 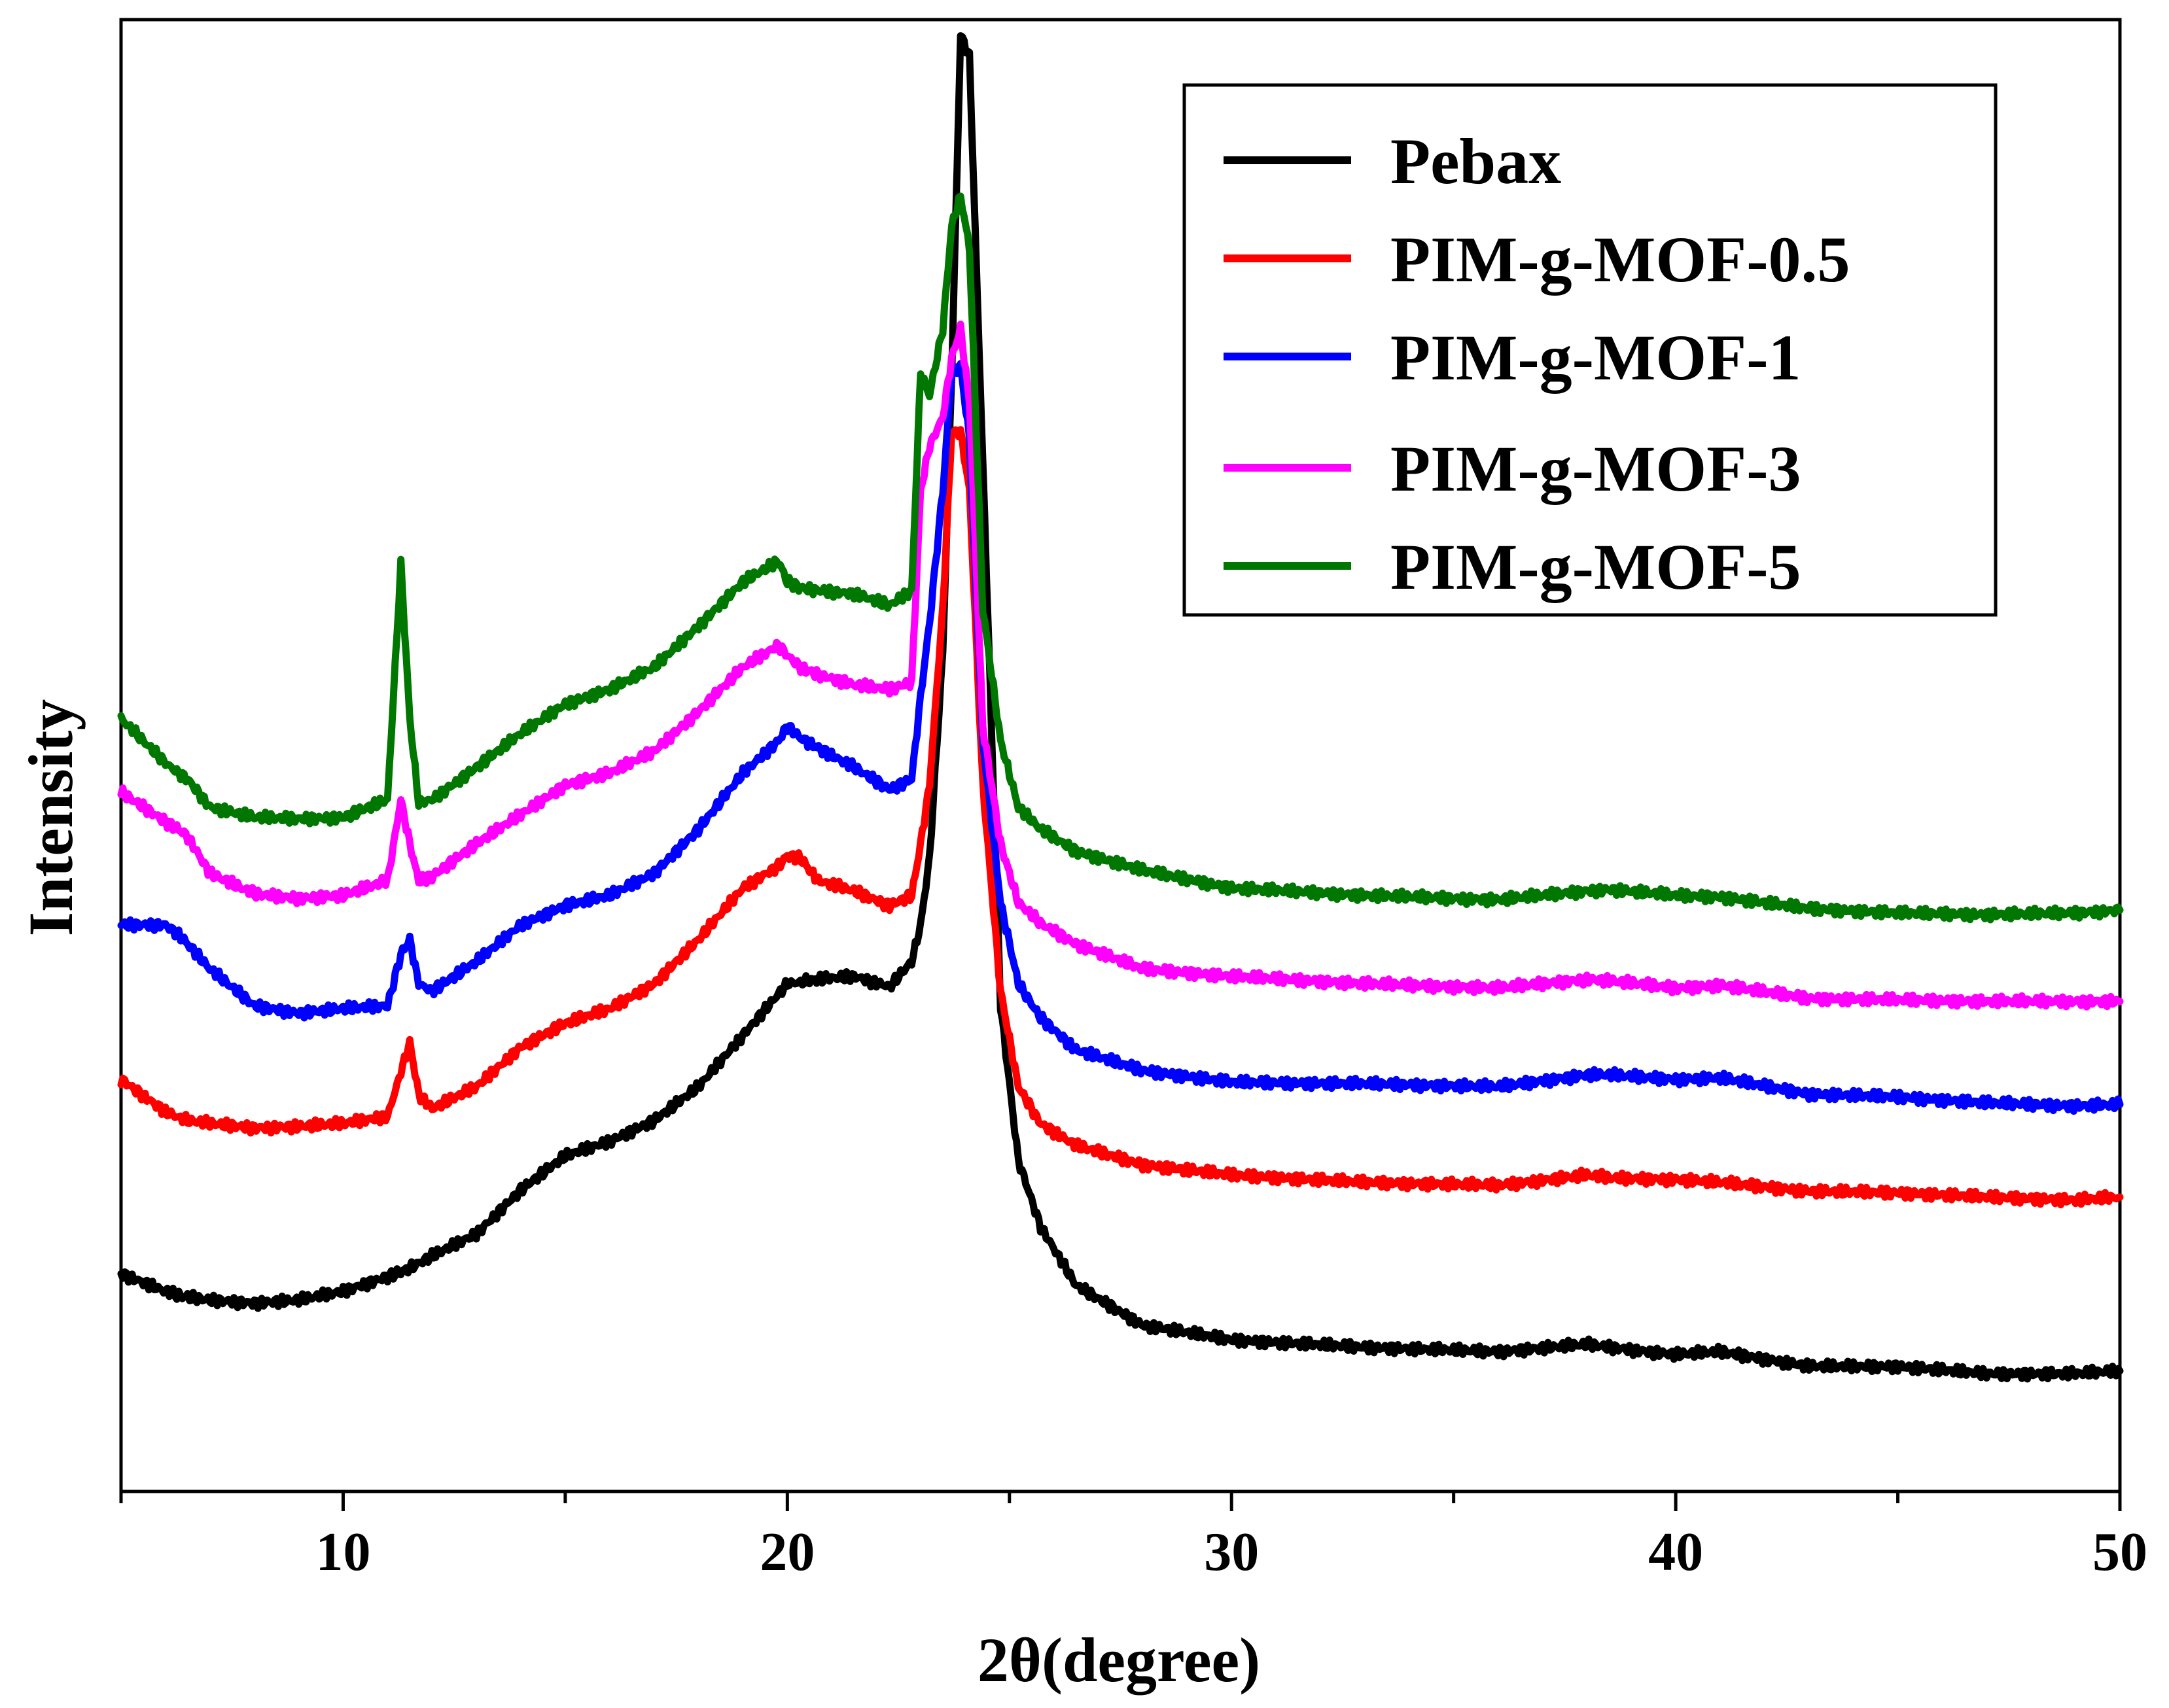 I want to click on x-tick-label: 10, so click(x=342, y=1552).